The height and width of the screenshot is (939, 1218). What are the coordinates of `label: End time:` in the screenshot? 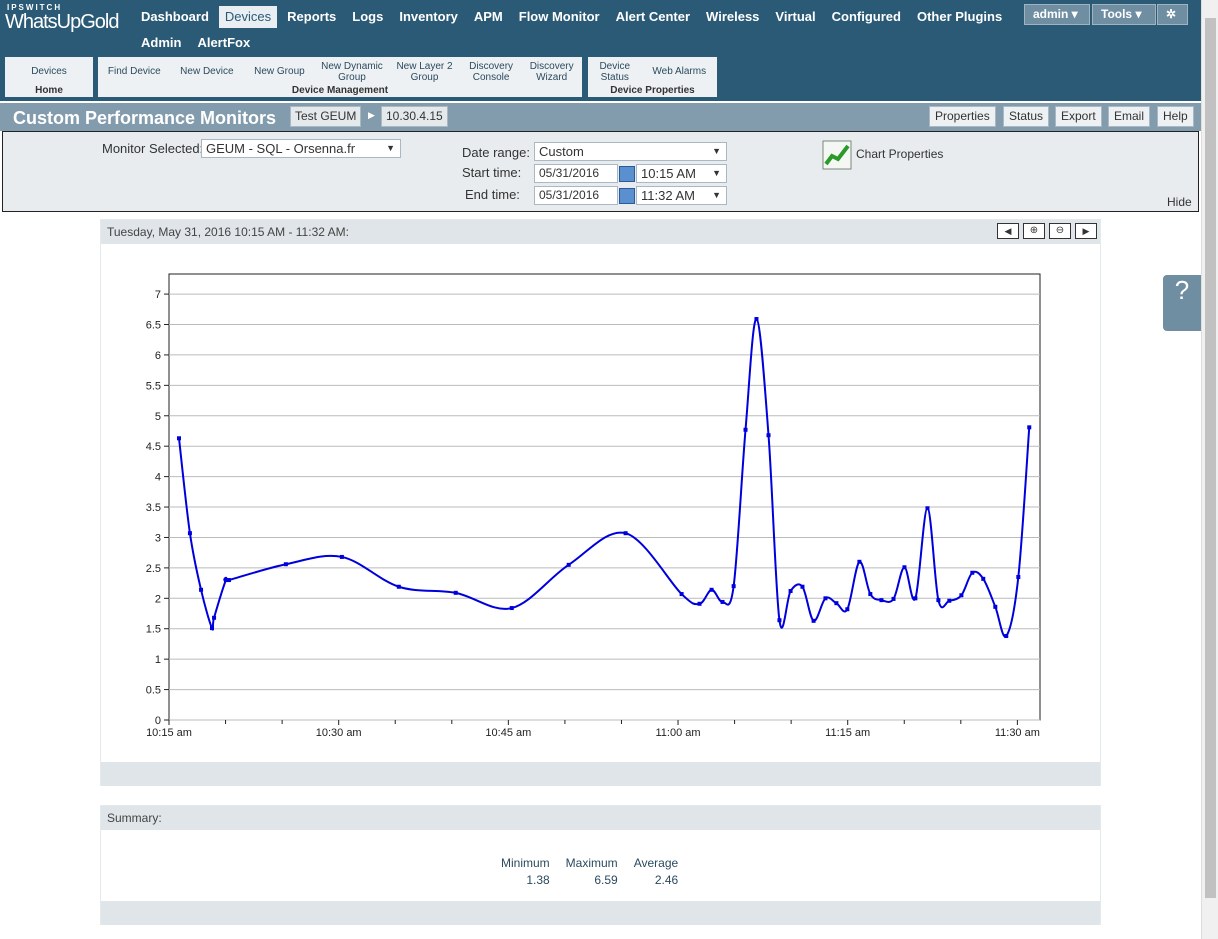 It's located at (492, 194).